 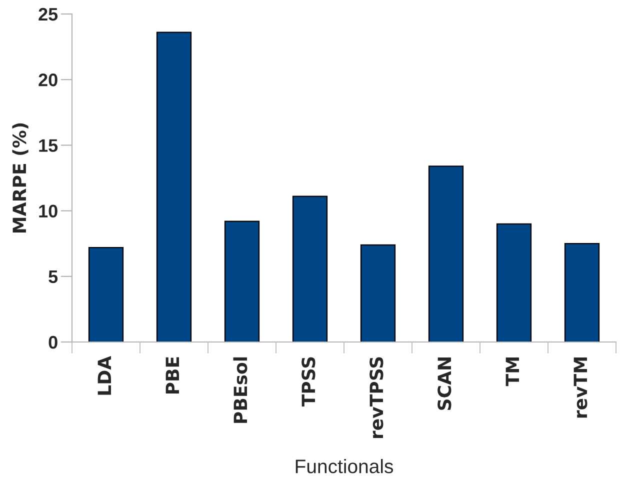 I want to click on x-tick-label: LDA, so click(x=104, y=375).